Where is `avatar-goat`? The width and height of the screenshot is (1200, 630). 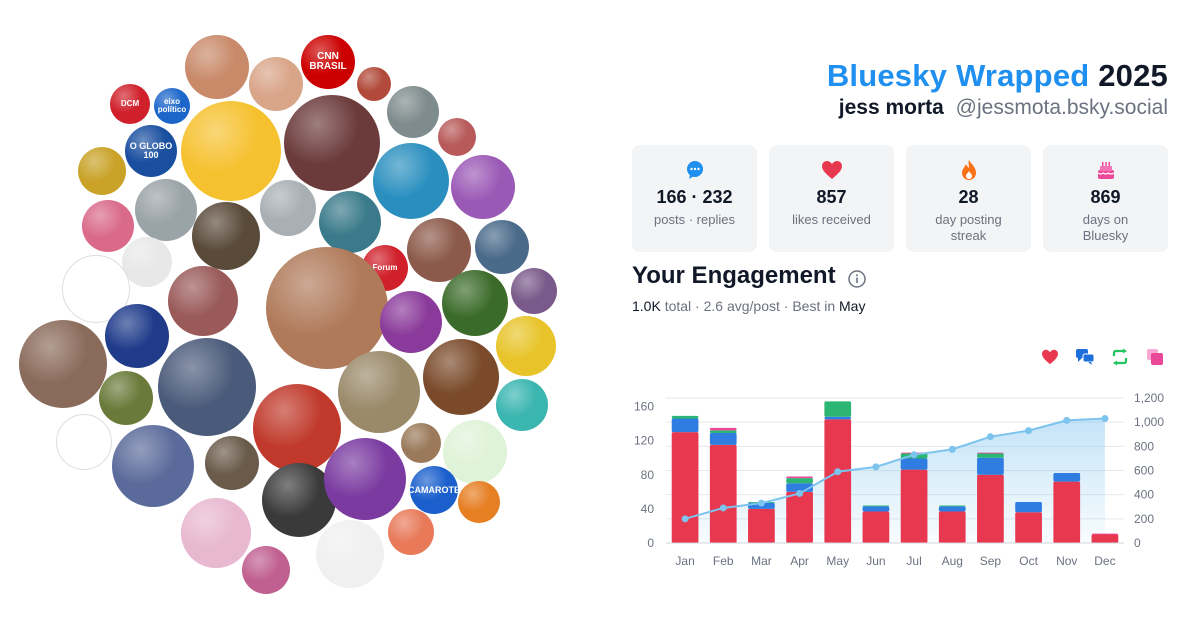 avatar-goat is located at coordinates (379, 392).